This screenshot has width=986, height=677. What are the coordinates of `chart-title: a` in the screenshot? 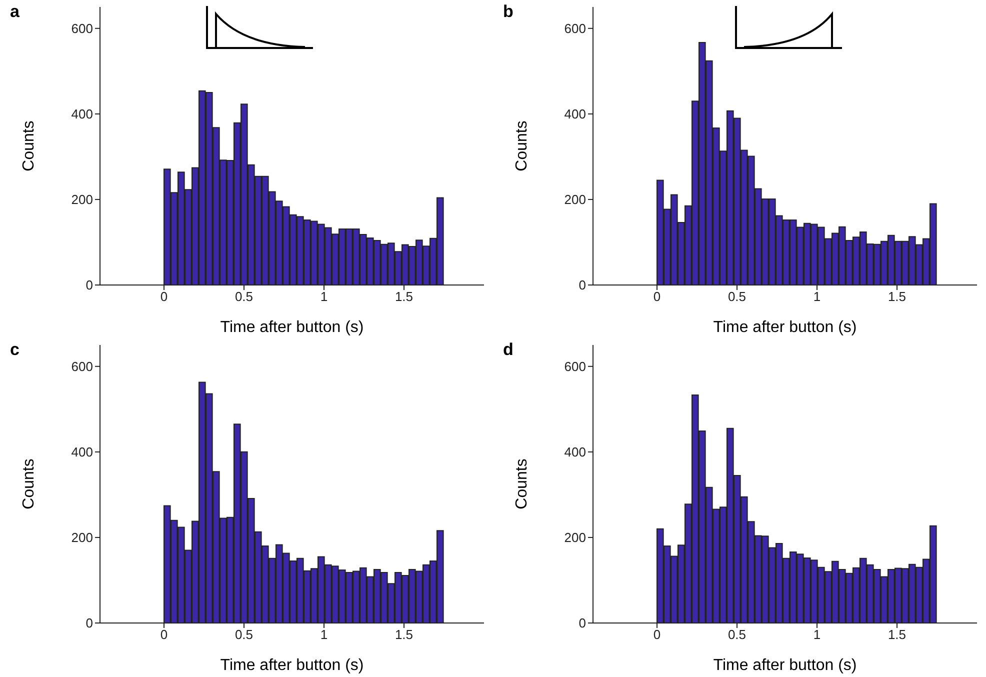 It's located at (15, 12).